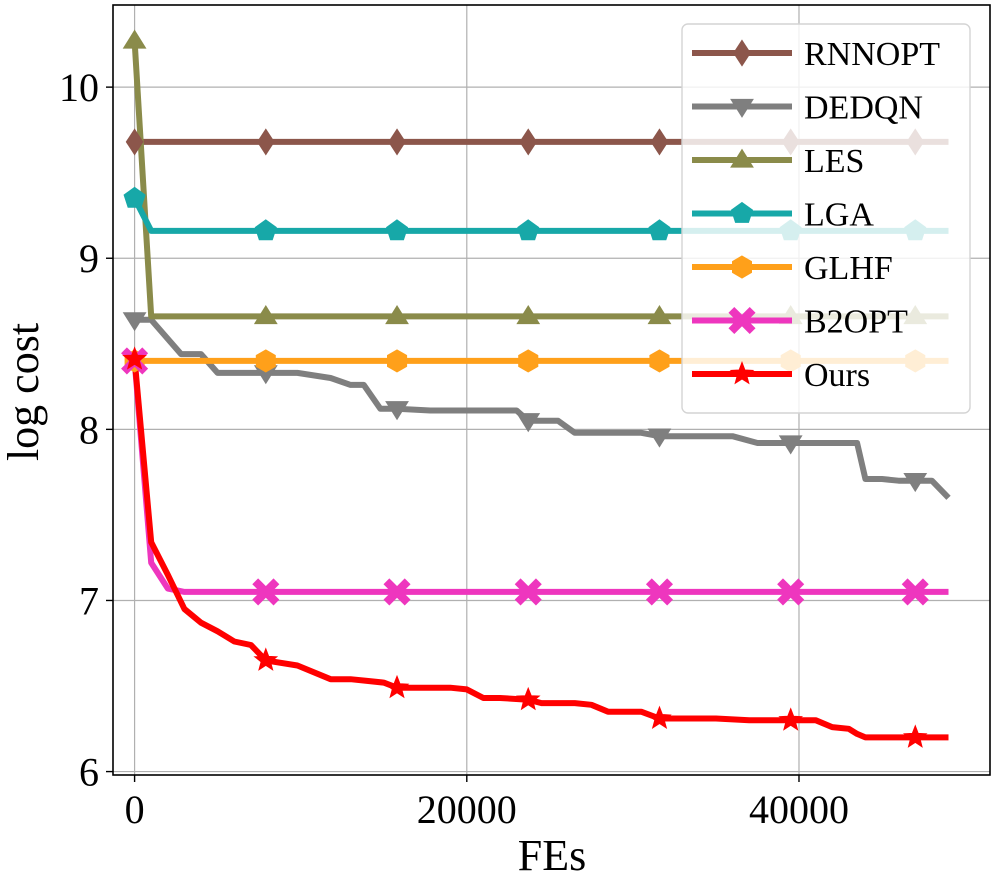  I want to click on legend-label-ours: Ours, so click(837, 375).